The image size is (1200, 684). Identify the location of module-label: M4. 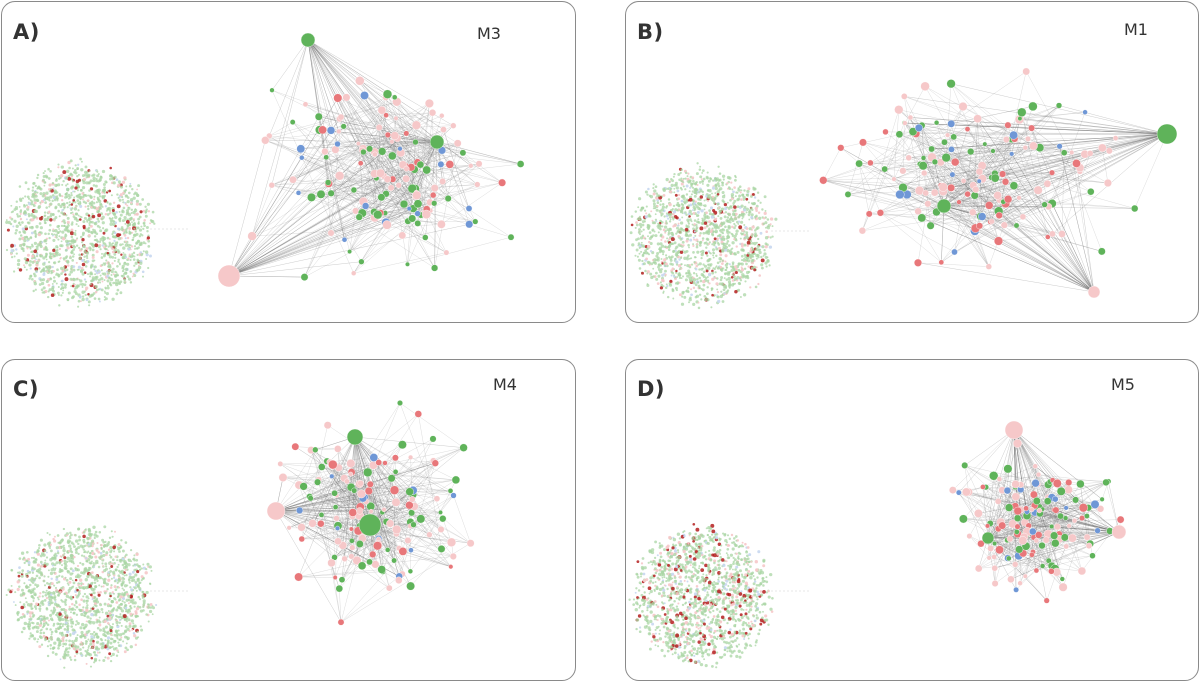
(505, 384).